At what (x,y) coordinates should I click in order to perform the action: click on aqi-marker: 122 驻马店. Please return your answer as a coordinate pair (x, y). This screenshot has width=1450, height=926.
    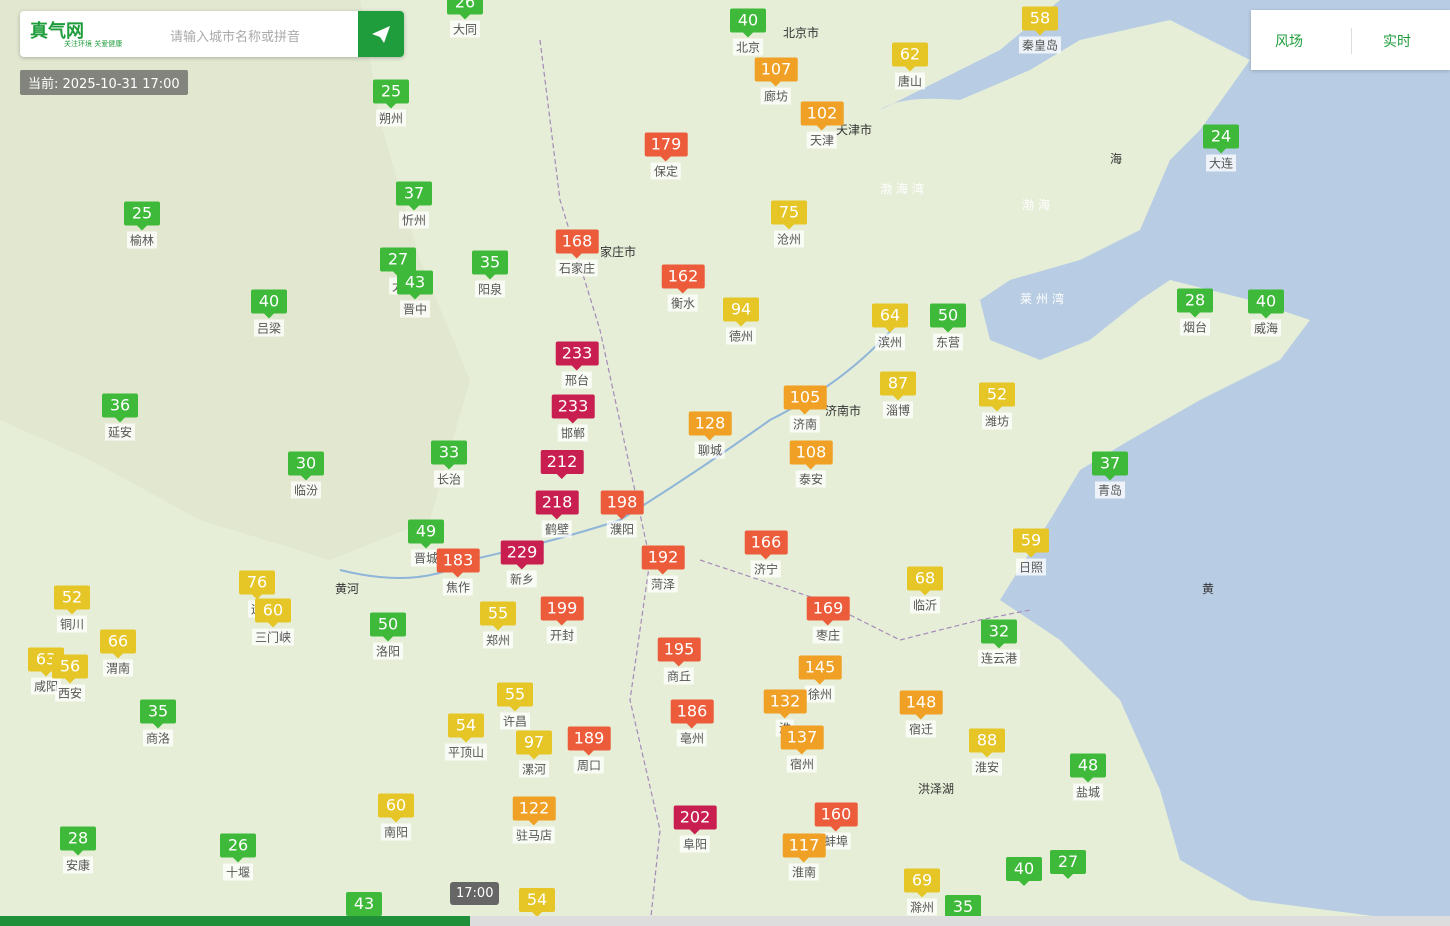
    Looking at the image, I should click on (534, 820).